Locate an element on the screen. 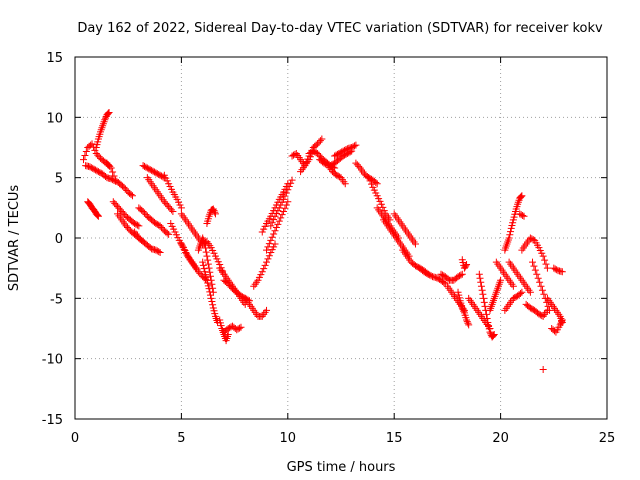  y-tick-label: -5 is located at coordinates (56, 299).